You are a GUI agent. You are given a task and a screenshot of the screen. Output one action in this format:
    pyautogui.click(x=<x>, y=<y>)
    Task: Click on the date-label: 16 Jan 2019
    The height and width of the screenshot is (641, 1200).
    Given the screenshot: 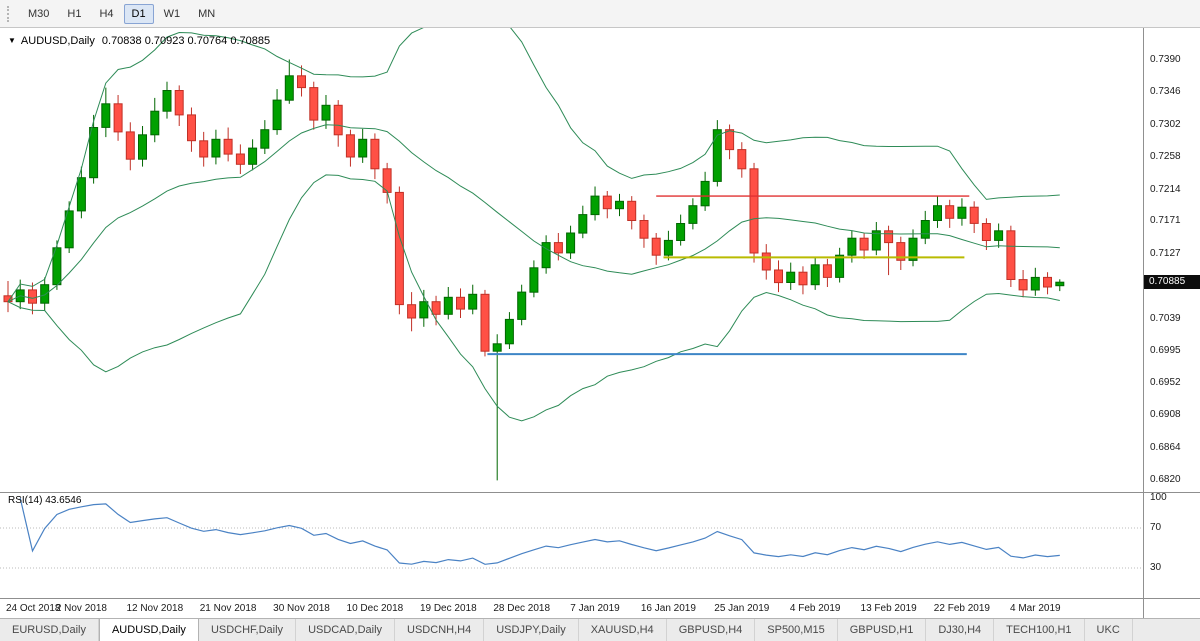 What is the action you would take?
    pyautogui.click(x=668, y=608)
    